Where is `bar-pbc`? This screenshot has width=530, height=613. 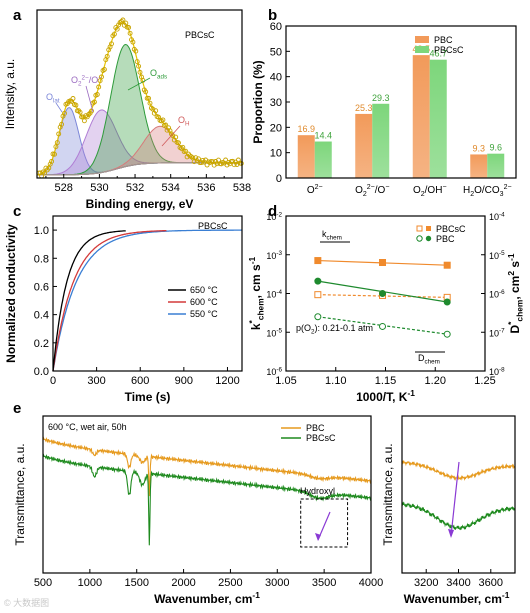 bar-pbc is located at coordinates (306, 156).